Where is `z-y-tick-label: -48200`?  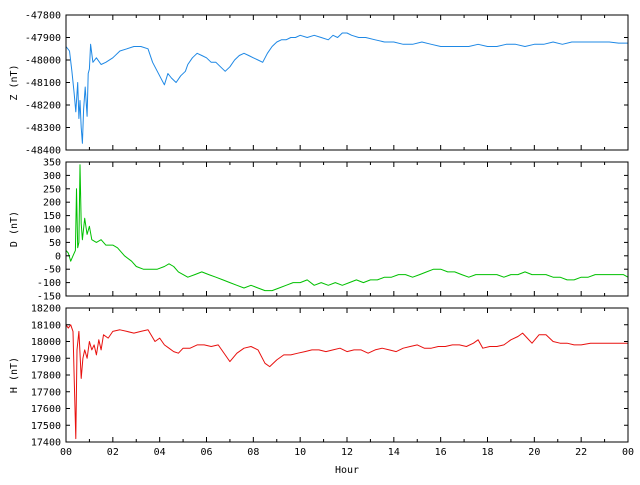 z-y-tick-label: -48200 is located at coordinates (43, 106).